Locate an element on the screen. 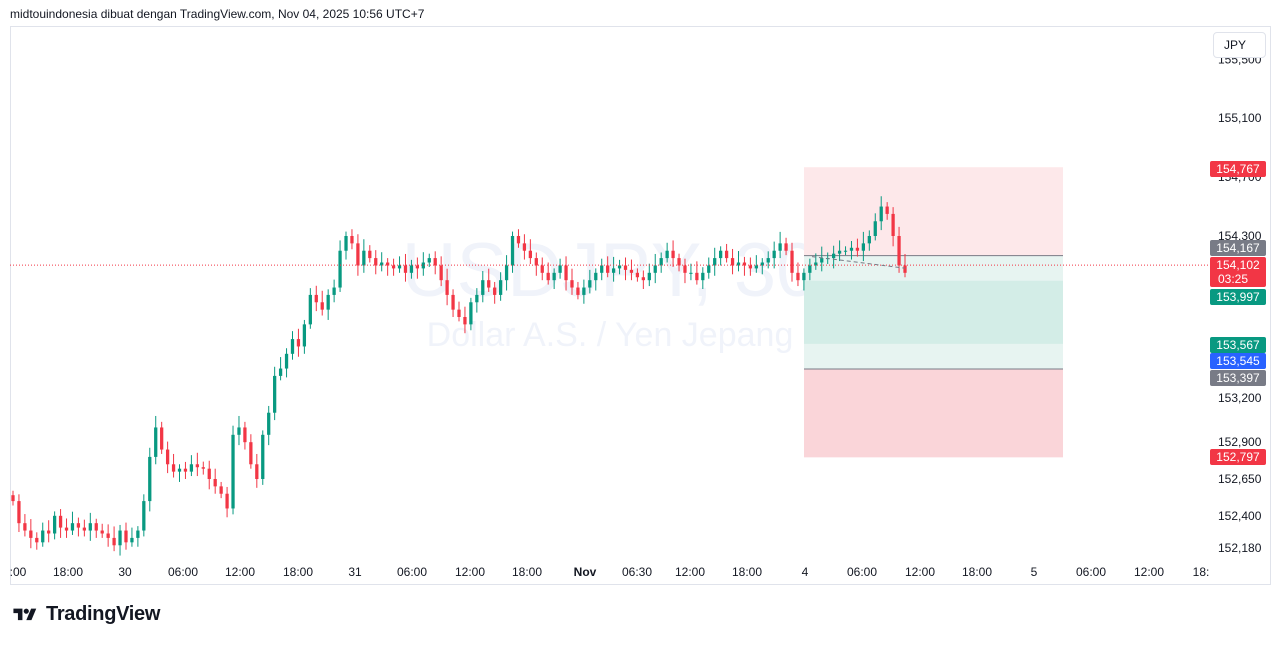 The height and width of the screenshot is (646, 1281). time-axis-label: 12:00 is located at coordinates (470, 572).